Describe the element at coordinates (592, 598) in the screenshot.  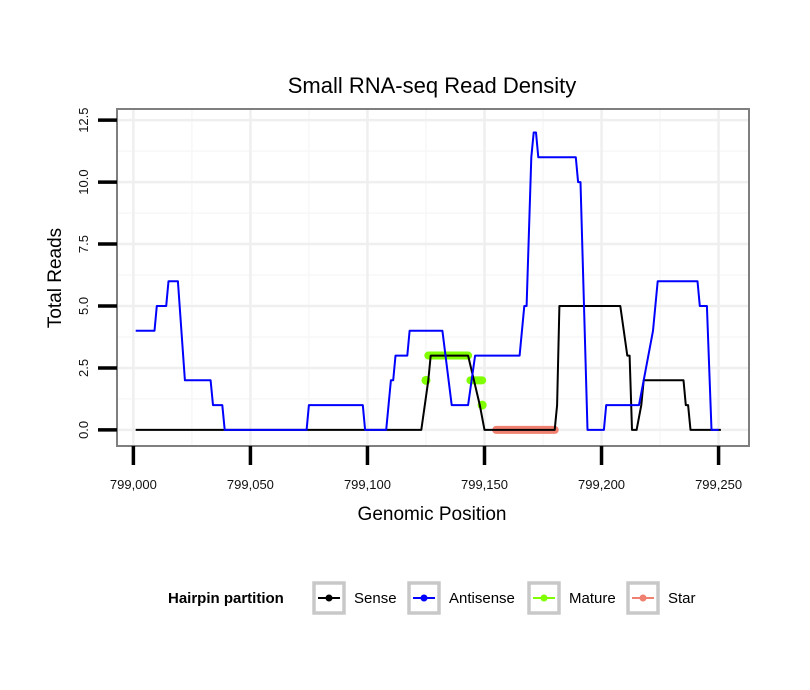
I see `legend-label: Mature` at that location.